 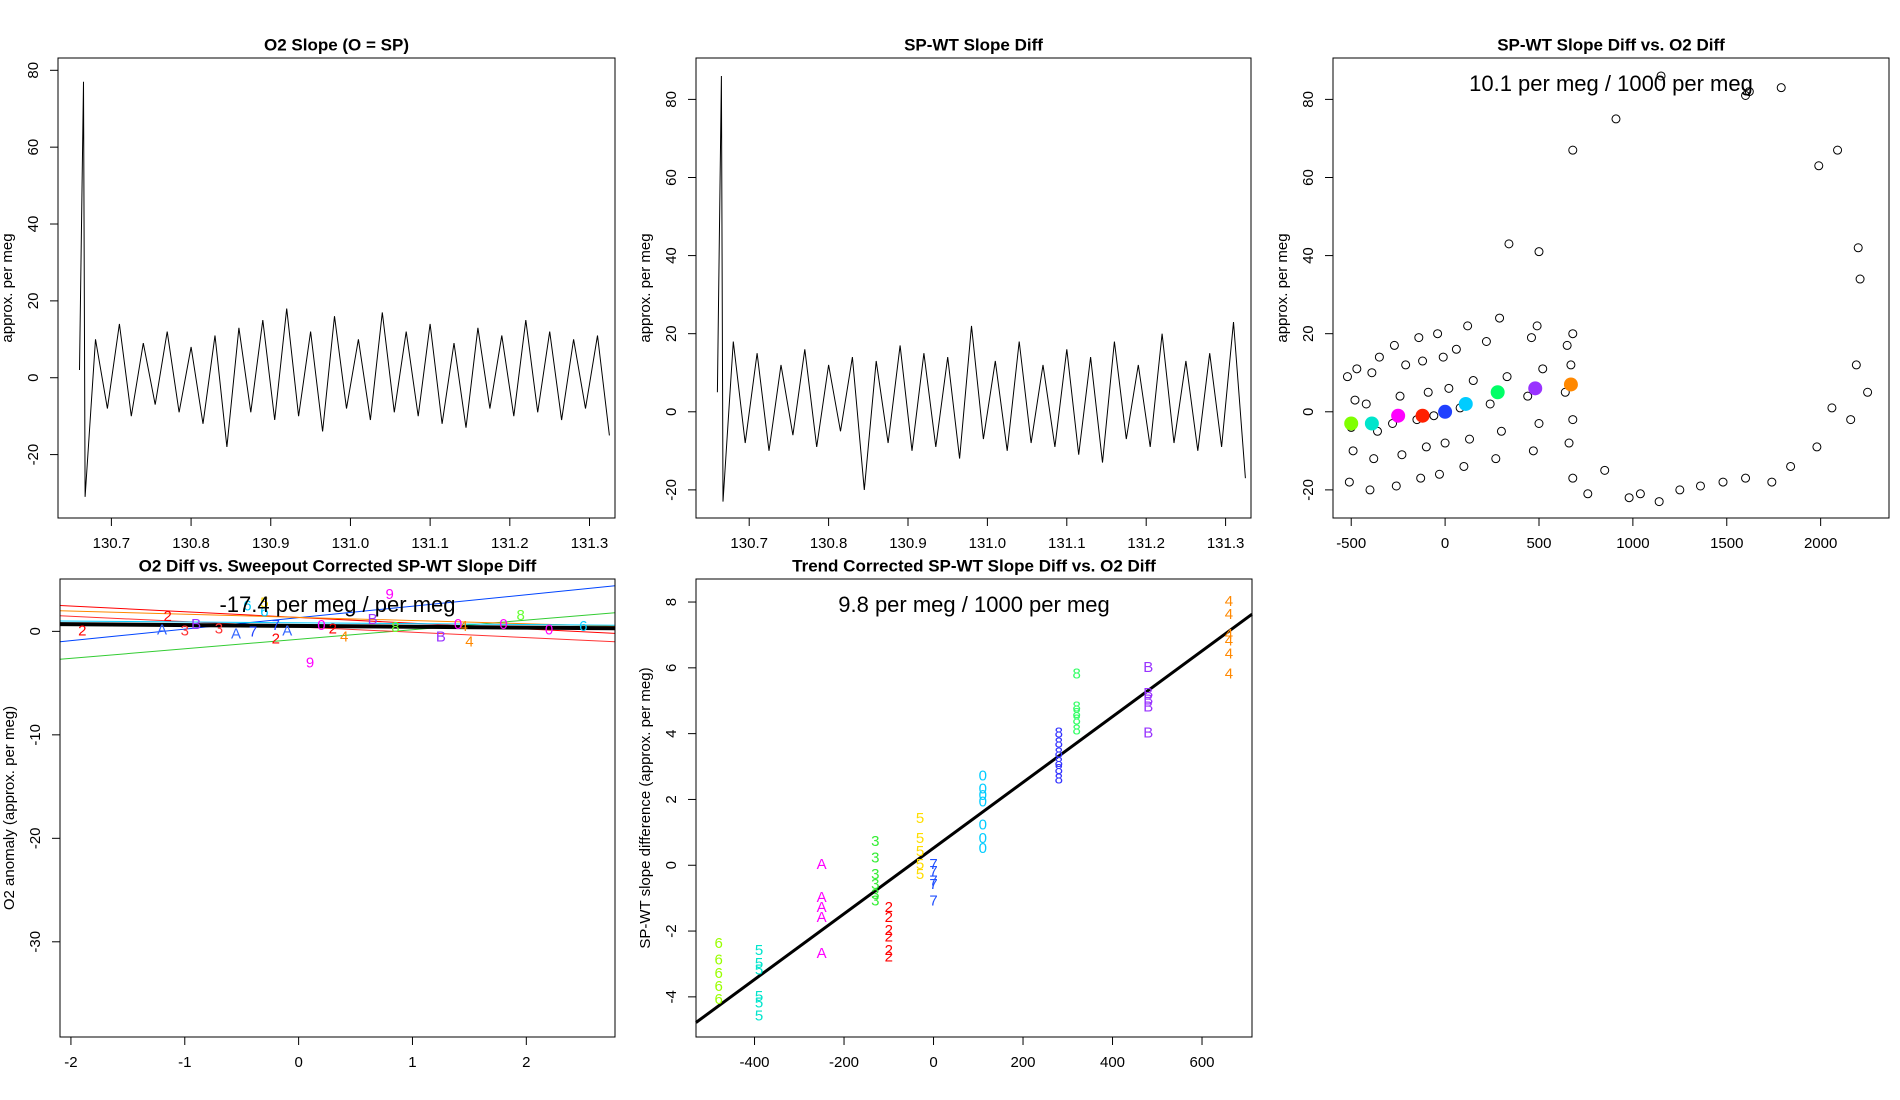 What do you see at coordinates (671, 799) in the screenshot?
I see `y-tick-label: 2` at bounding box center [671, 799].